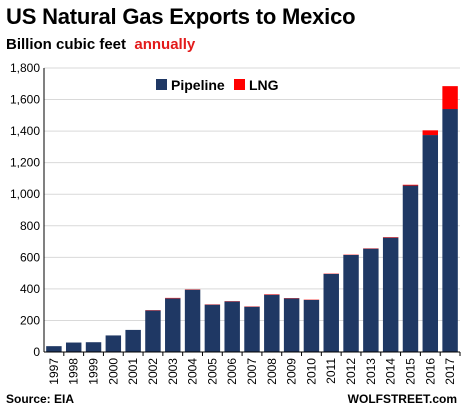 The image size is (463, 413). I want to click on y-tick-label: 400, so click(30, 289).